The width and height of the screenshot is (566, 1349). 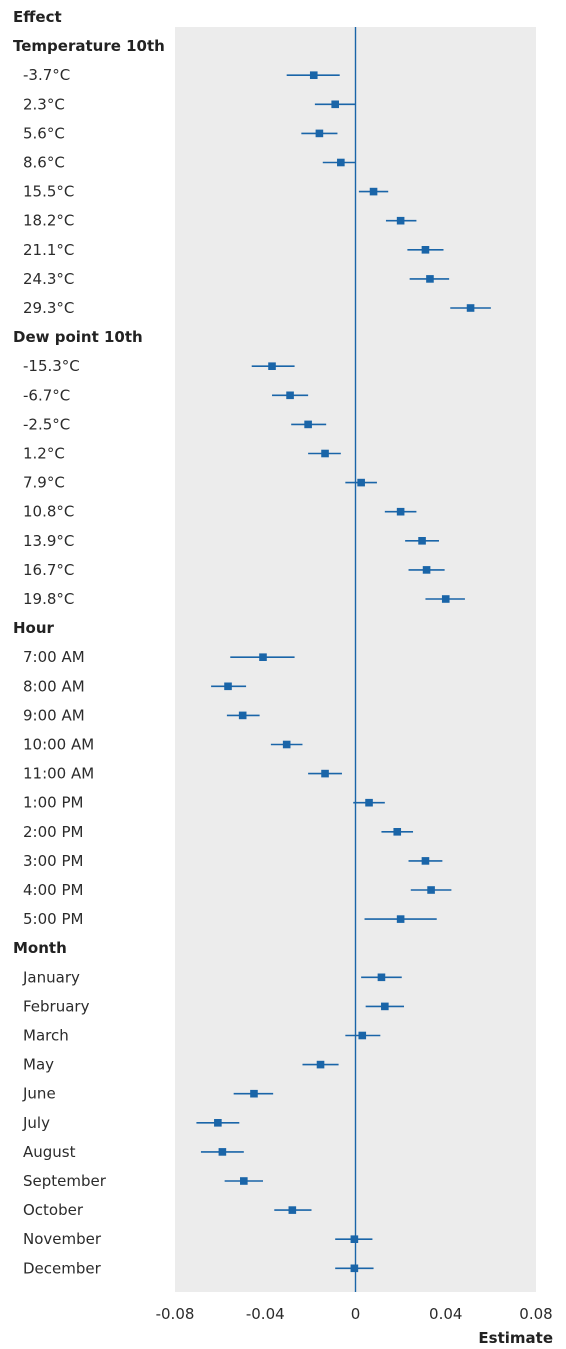 What do you see at coordinates (265, 1314) in the screenshot?
I see `x-tick-label: -0.04` at bounding box center [265, 1314].